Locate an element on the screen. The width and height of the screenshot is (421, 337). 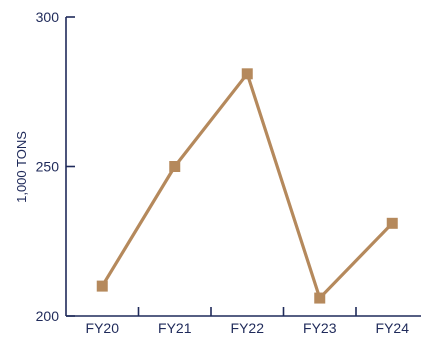
x-axis: FY20 FY21 FY22 FY23 FY24 is located at coordinates (243, 321).